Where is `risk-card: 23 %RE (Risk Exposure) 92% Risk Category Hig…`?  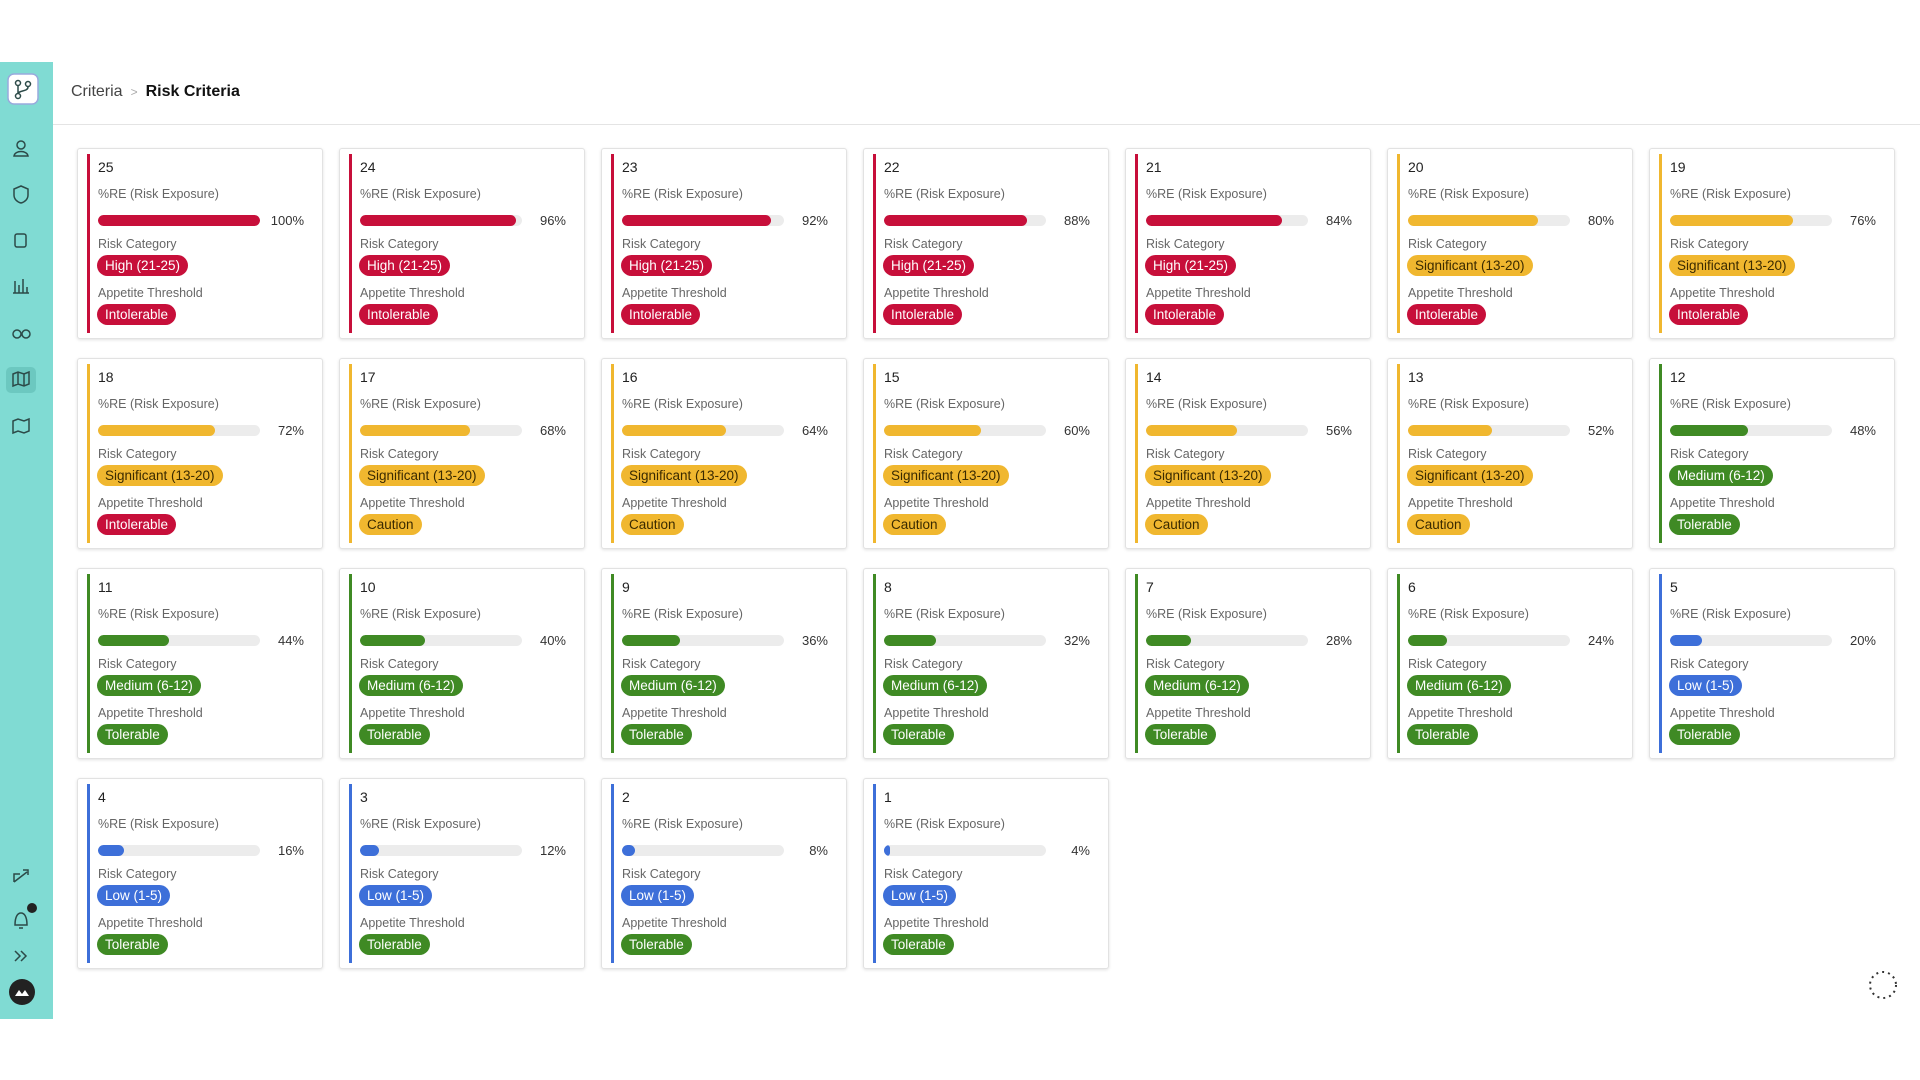 risk-card: 23 %RE (Risk Exposure) 92% Risk Category Hig… is located at coordinates (724, 243).